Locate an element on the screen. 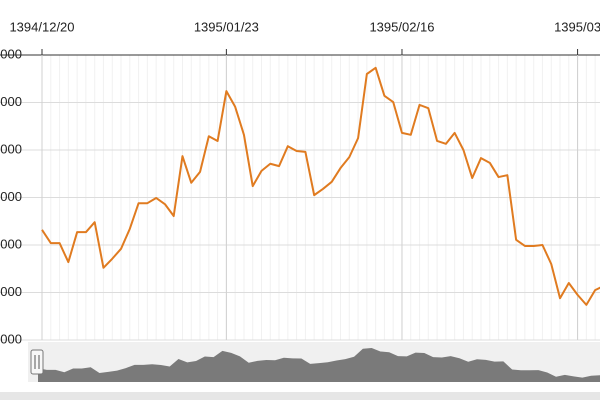  navigator is located at coordinates (319, 365).